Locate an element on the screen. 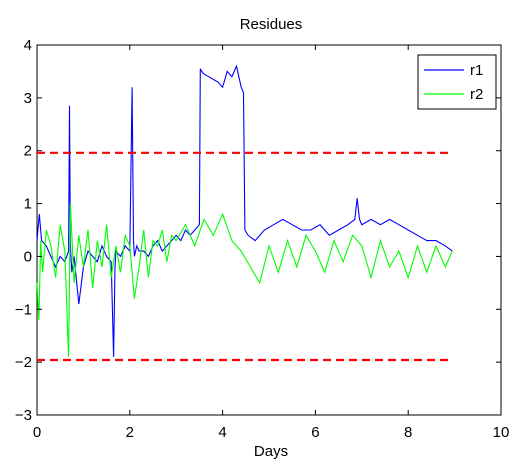 The height and width of the screenshot is (461, 518). x-tick-label: 2 is located at coordinates (130, 432).